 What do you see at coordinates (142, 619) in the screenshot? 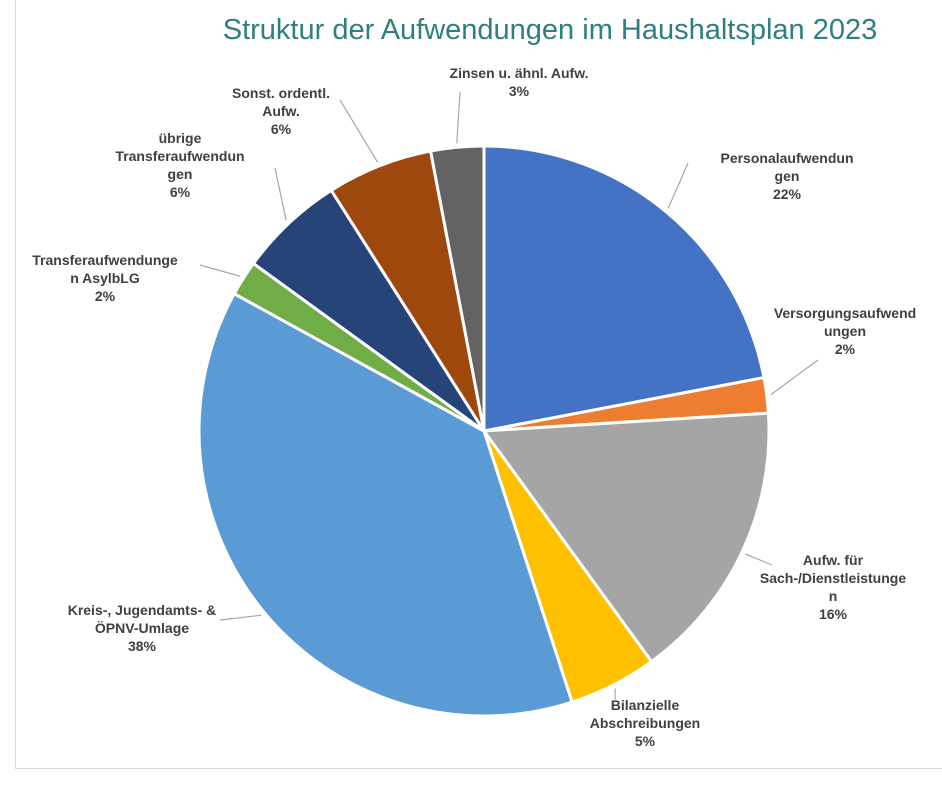
I see `slice-name: Kreis-, Jugendamts- & ÖPNV-Umlage` at bounding box center [142, 619].